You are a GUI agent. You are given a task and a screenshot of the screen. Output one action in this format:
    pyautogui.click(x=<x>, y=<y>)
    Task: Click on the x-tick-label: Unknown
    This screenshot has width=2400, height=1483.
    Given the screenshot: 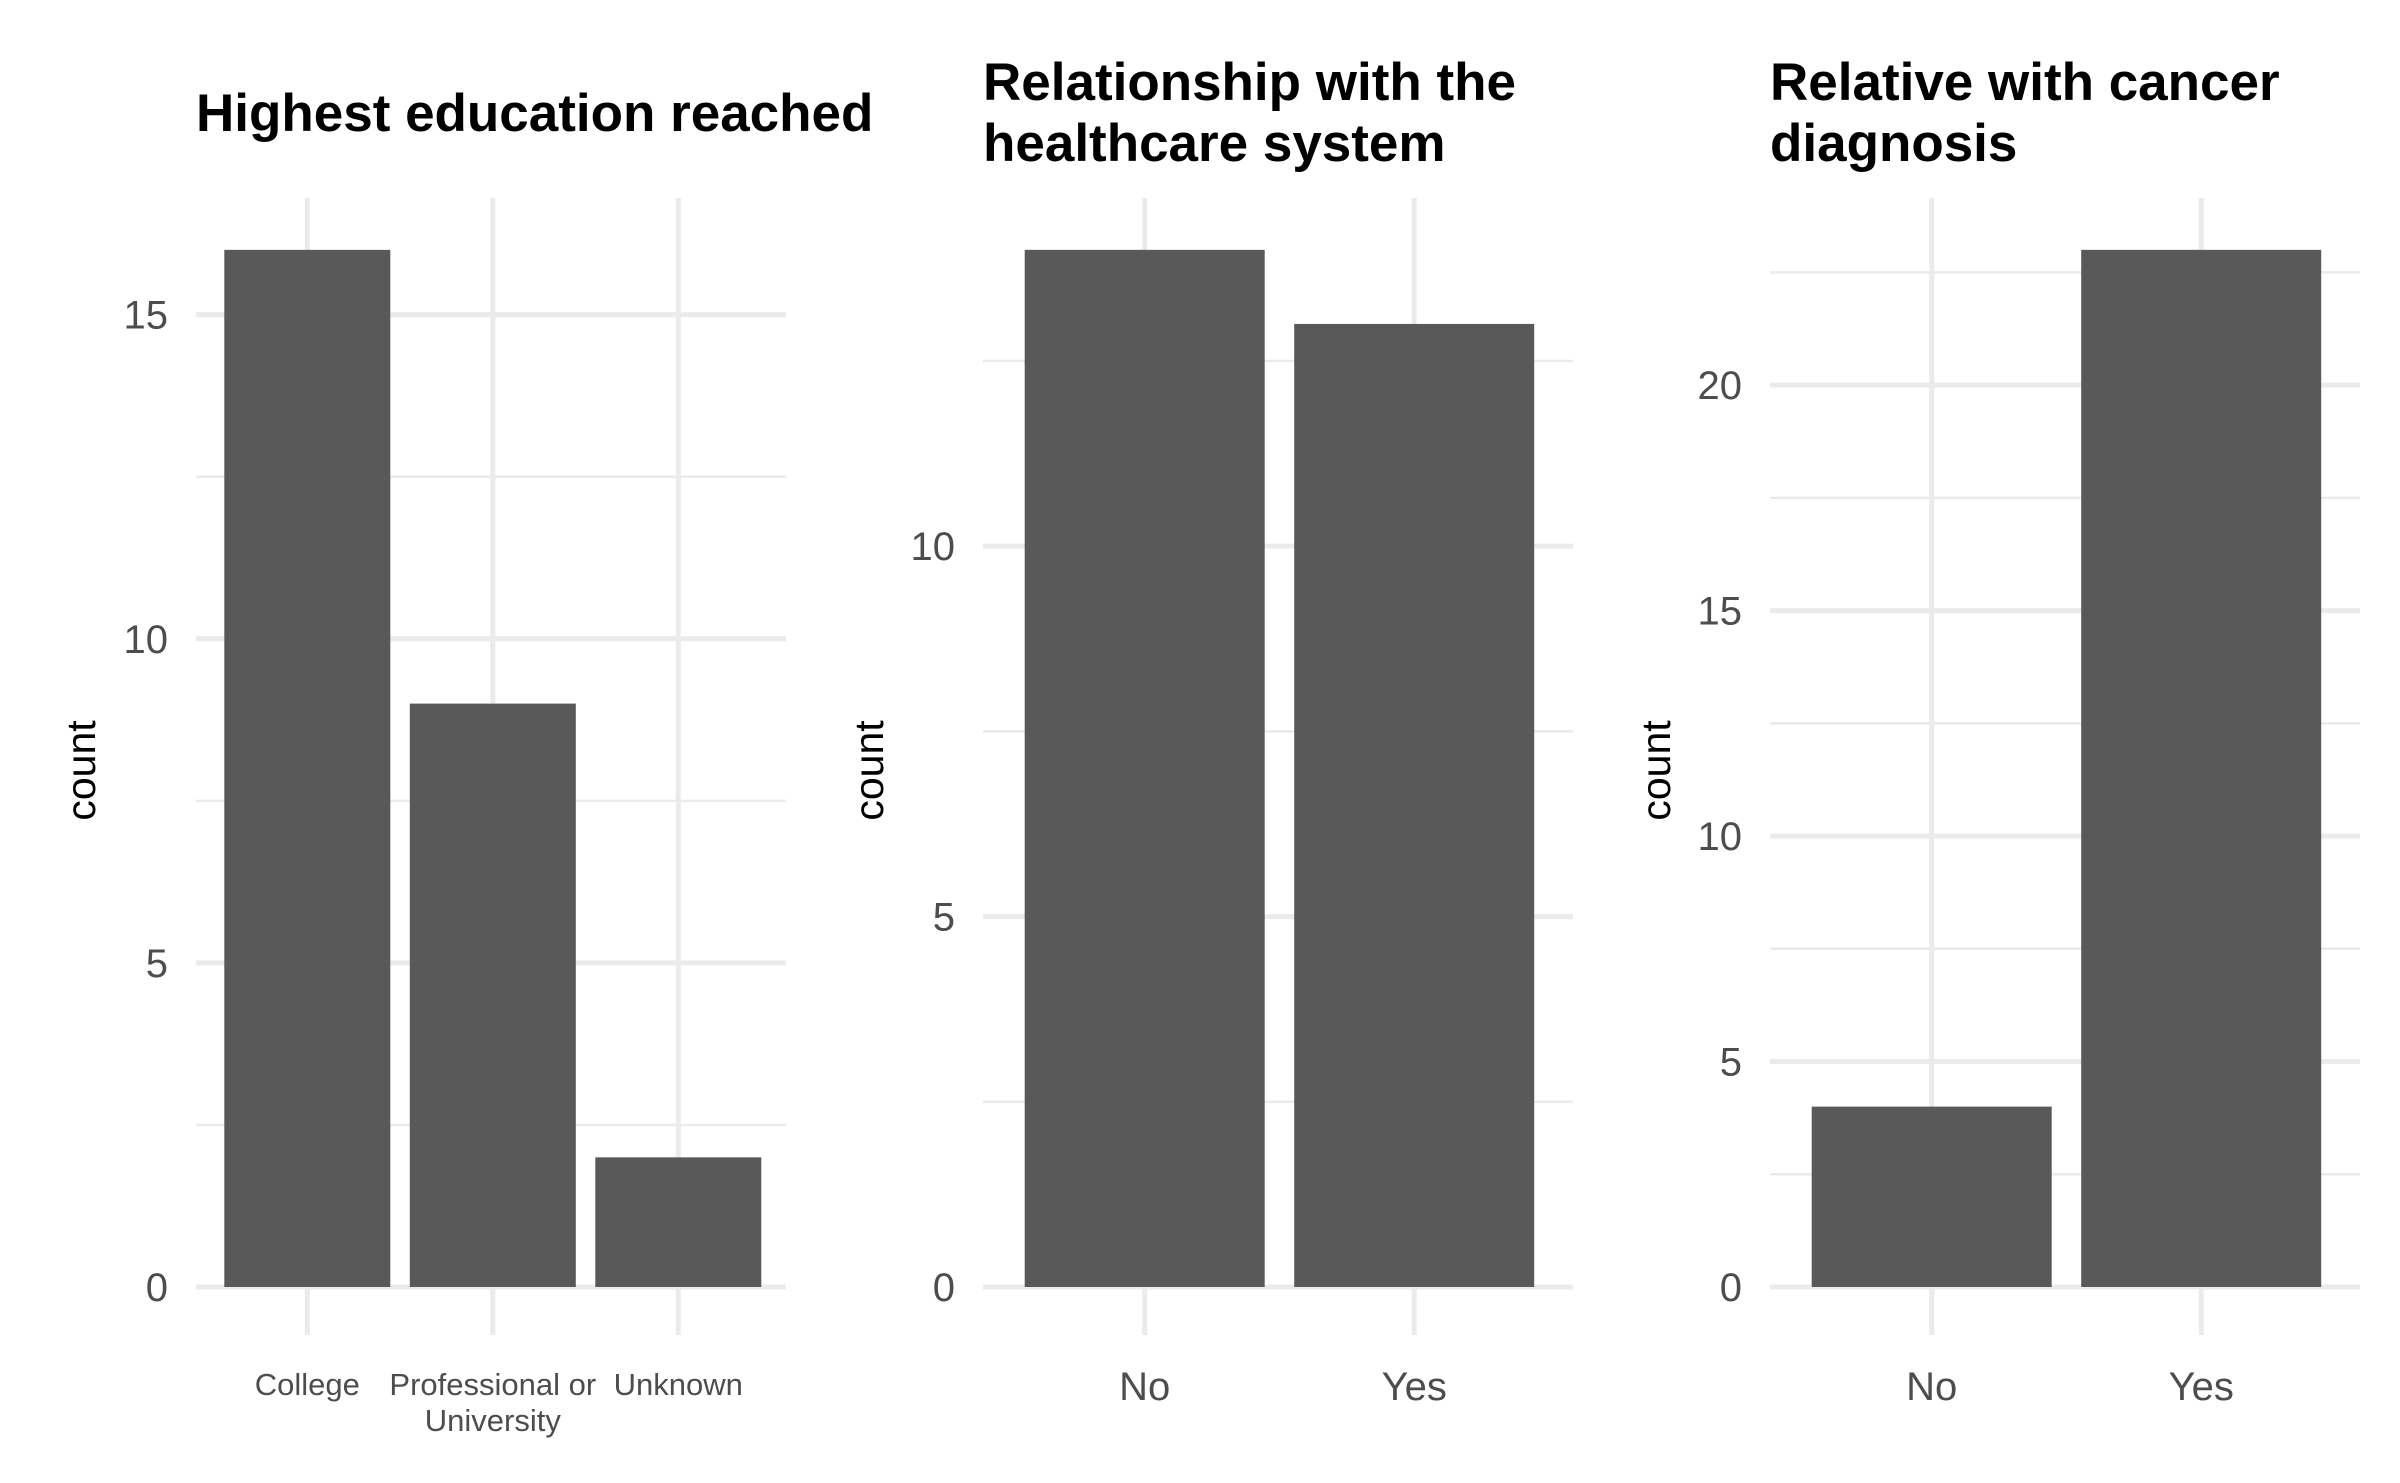 What is the action you would take?
    pyautogui.click(x=678, y=1384)
    